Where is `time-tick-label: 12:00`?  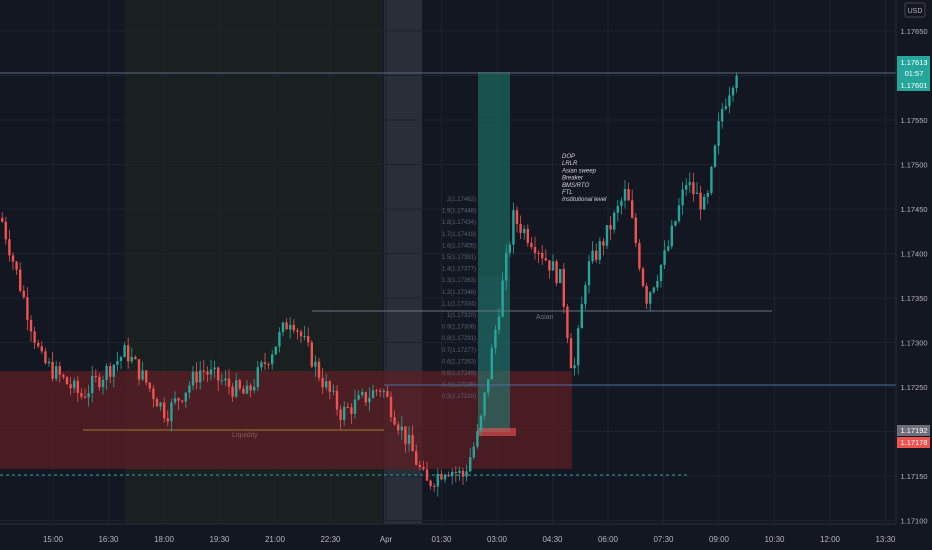
time-tick-label: 12:00 is located at coordinates (830, 539).